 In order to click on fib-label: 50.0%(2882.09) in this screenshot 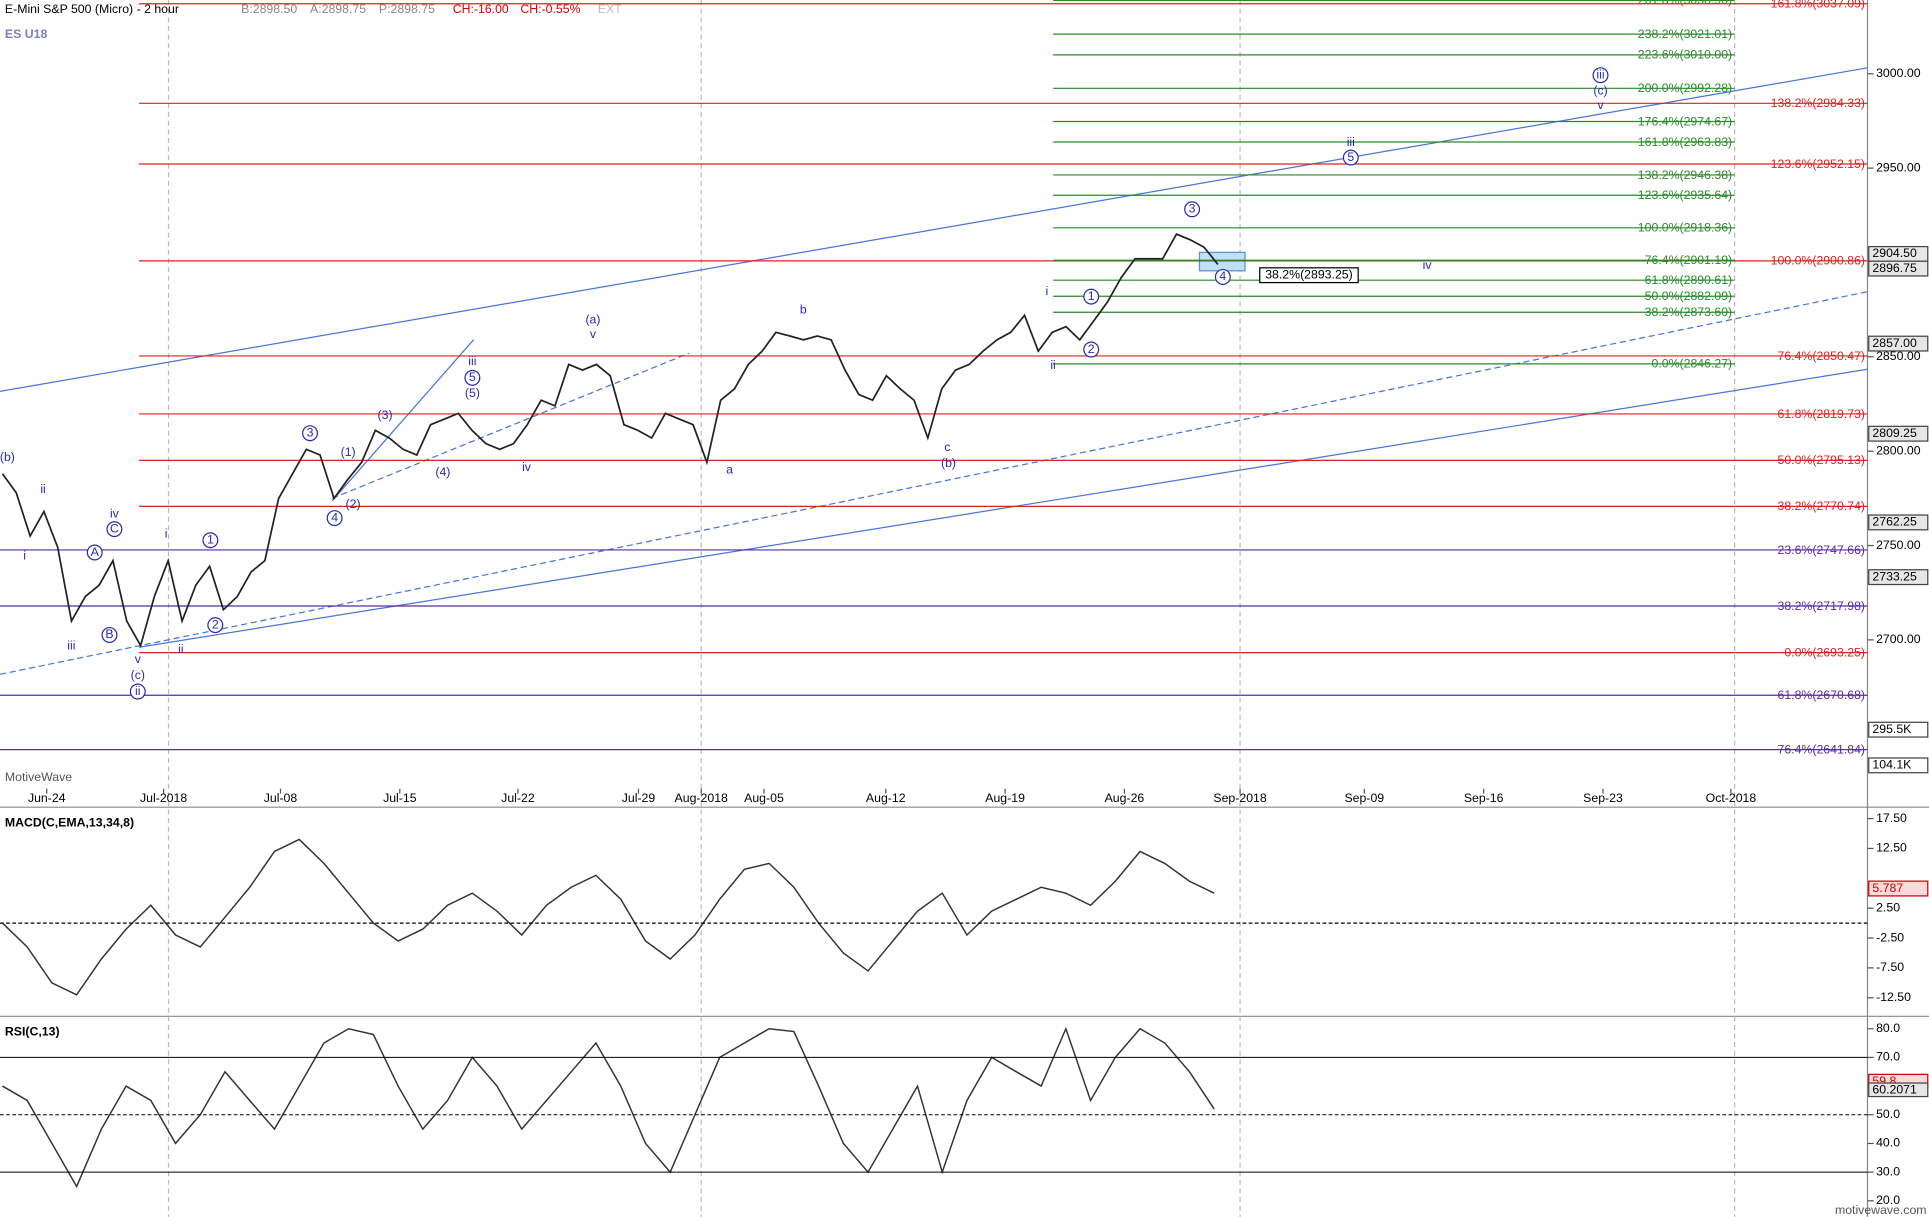, I will do `click(1689, 296)`.